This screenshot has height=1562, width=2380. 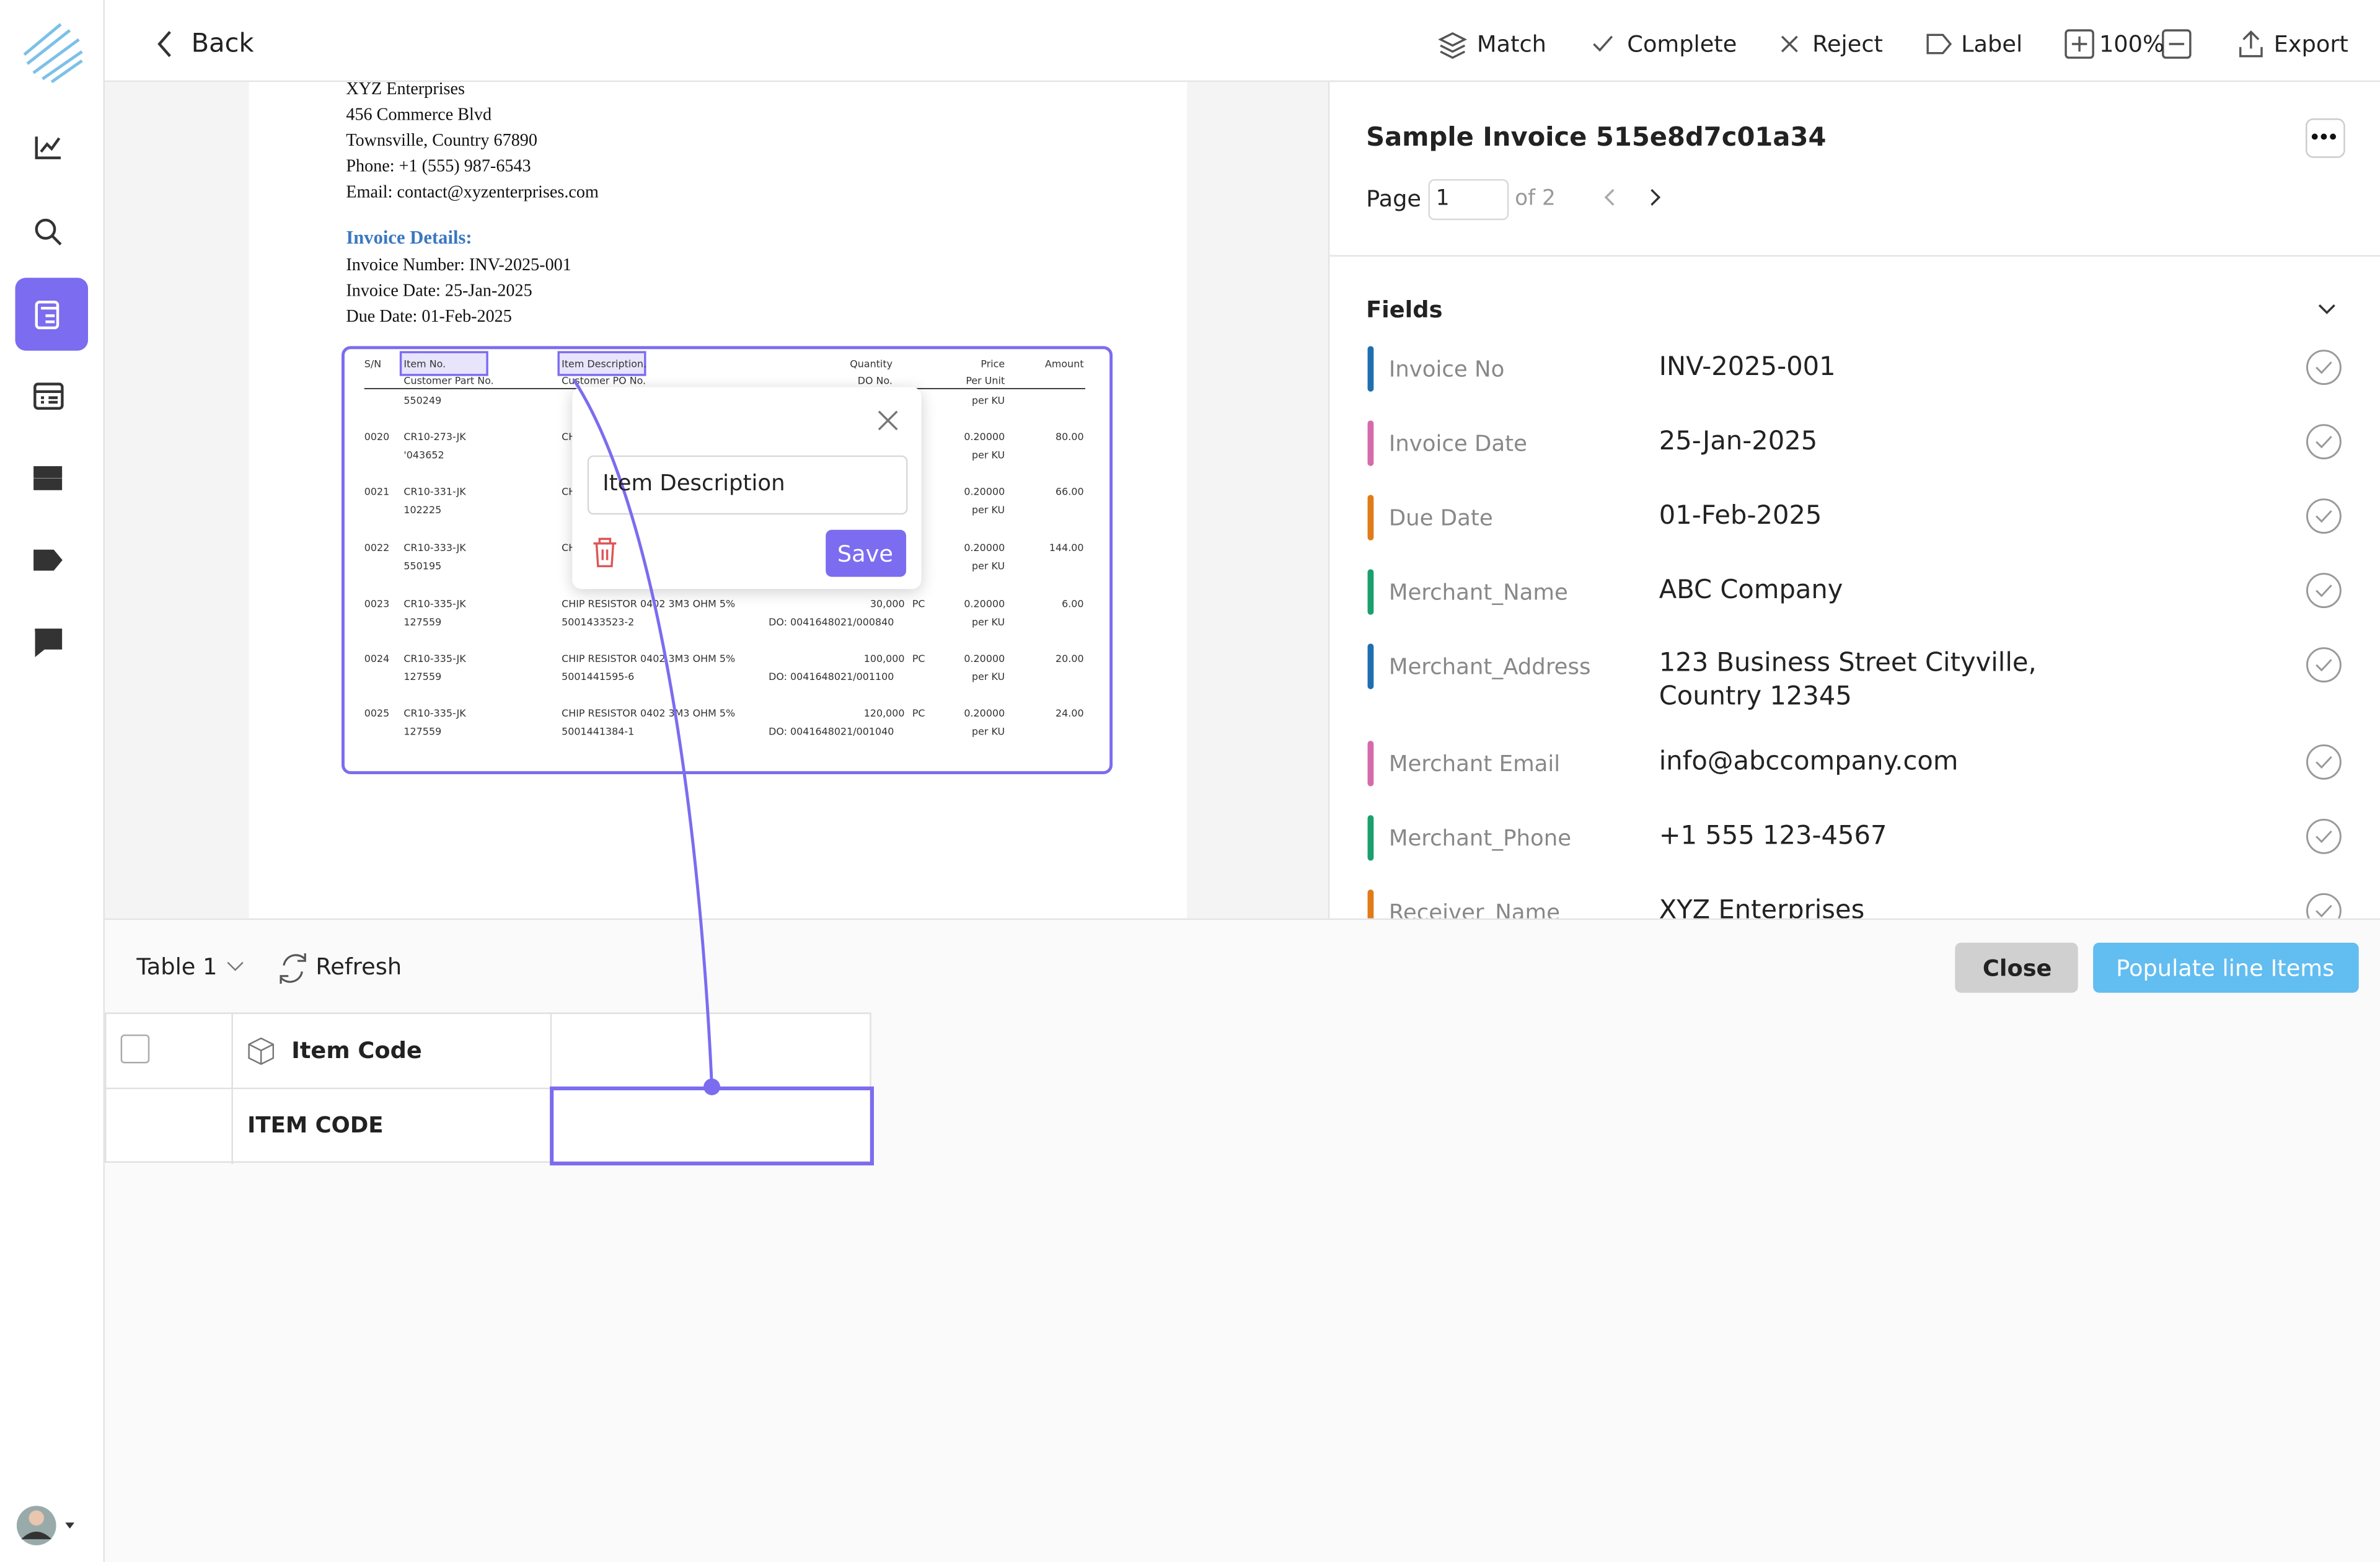 What do you see at coordinates (441, 141) in the screenshot?
I see `text: Townsville, Country 67890` at bounding box center [441, 141].